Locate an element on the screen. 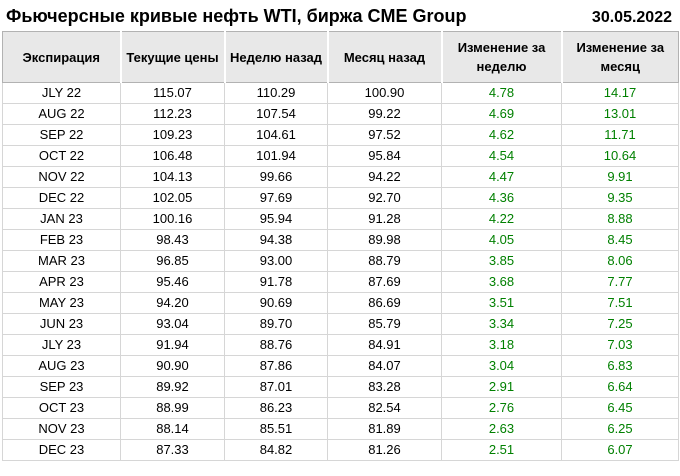  week-change-cell: 4.78 is located at coordinates (501, 93).